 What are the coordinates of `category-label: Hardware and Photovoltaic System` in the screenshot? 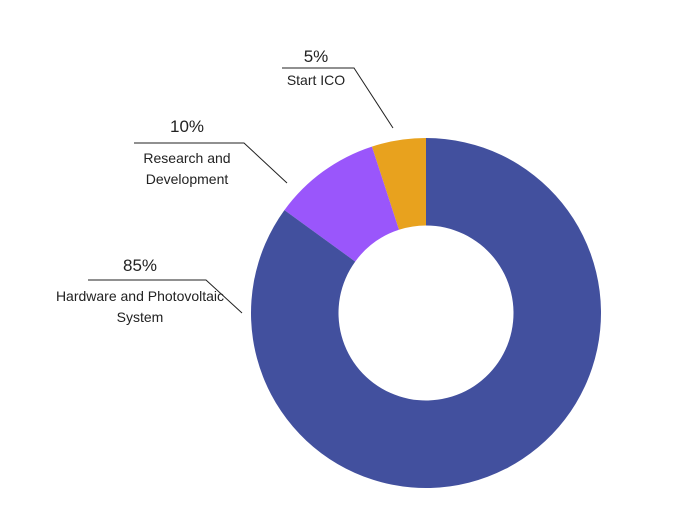 It's located at (140, 306).